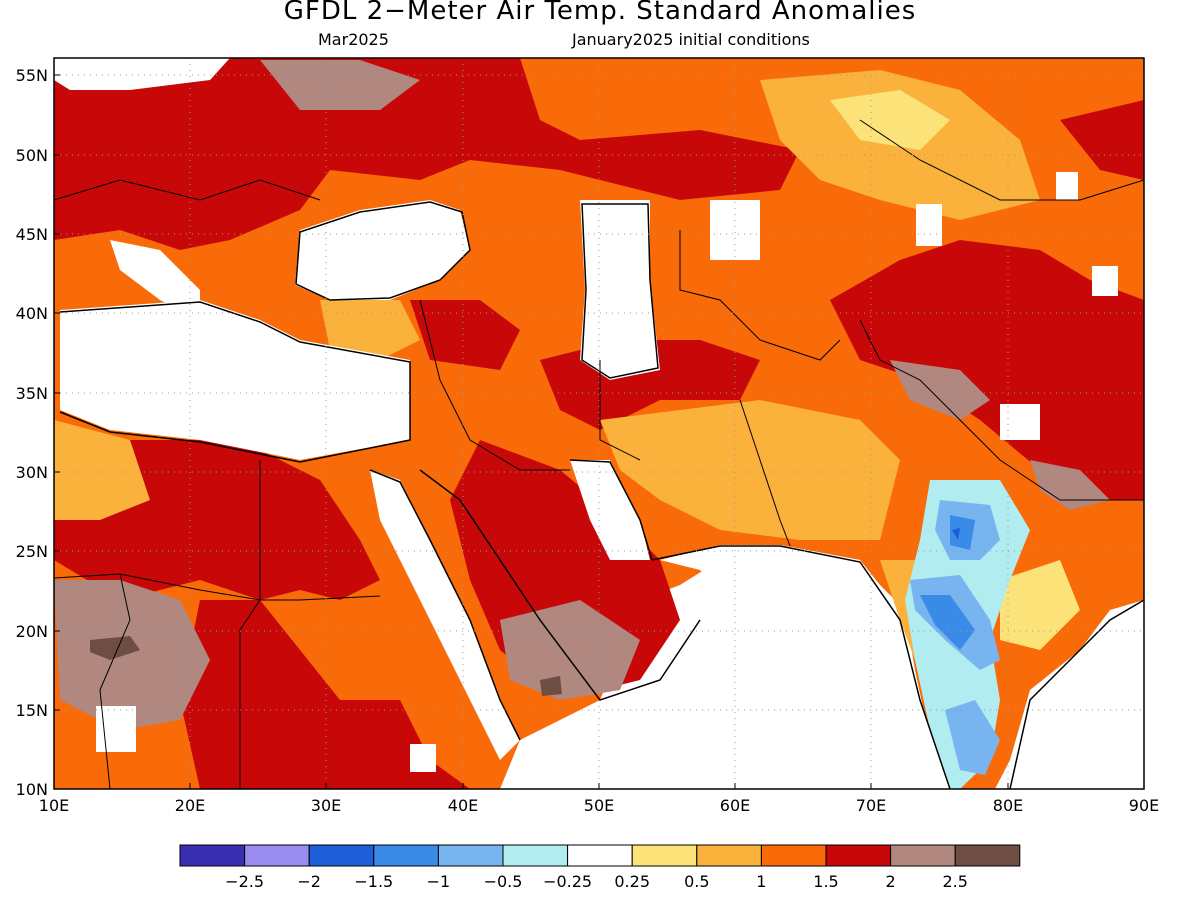 The height and width of the screenshot is (900, 1200). Describe the element at coordinates (735, 805) in the screenshot. I see `lon-label: 60E` at that location.